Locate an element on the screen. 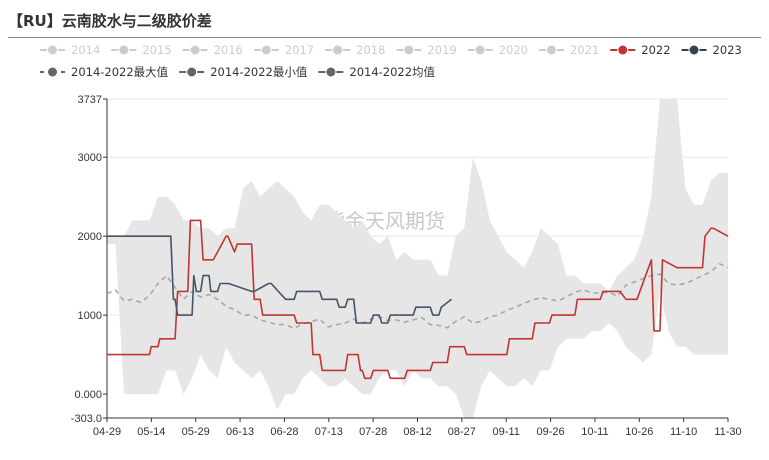 The width and height of the screenshot is (769, 460). legend-item-2014-2022均值: 2014-2022均值 is located at coordinates (377, 72).